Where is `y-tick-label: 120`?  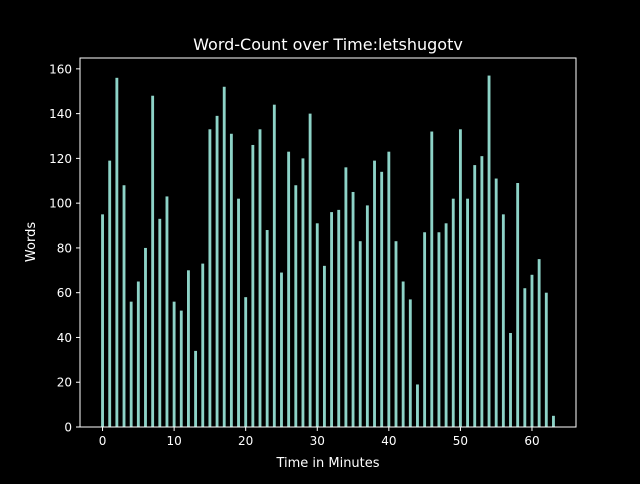
y-tick-label: 120 is located at coordinates (60, 159).